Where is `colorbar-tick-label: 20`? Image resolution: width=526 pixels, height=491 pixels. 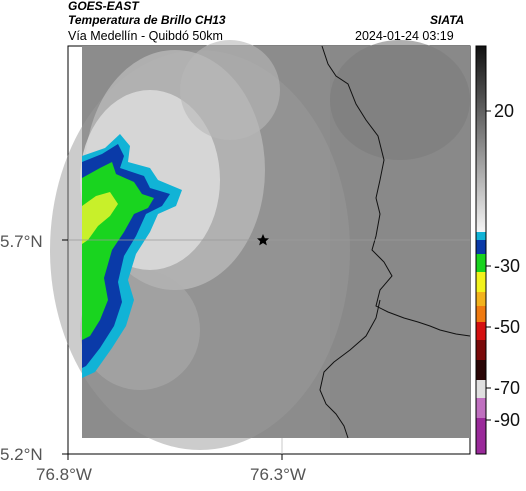 colorbar-tick-label: 20 is located at coordinates (504, 111).